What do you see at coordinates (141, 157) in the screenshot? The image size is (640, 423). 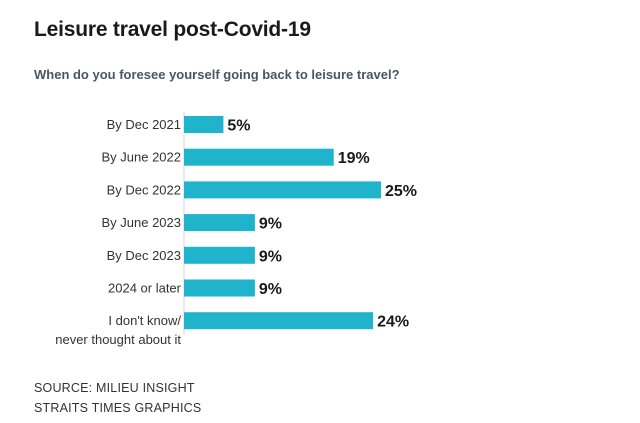 I see `category-label: By June 2022` at bounding box center [141, 157].